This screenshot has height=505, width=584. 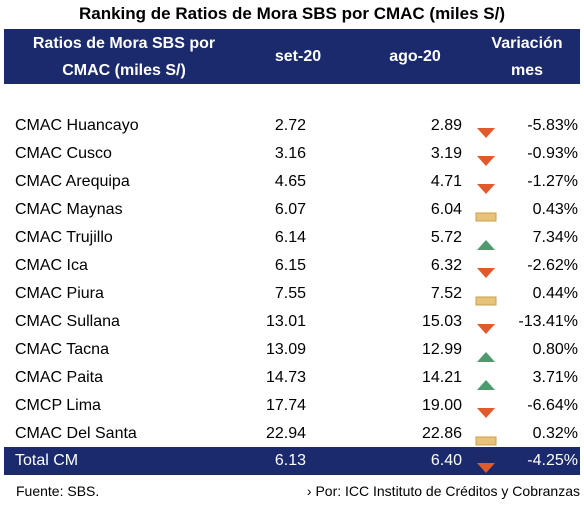 I want to click on header-entity-line1: Ratios de Mora SBS por, so click(x=124, y=43).